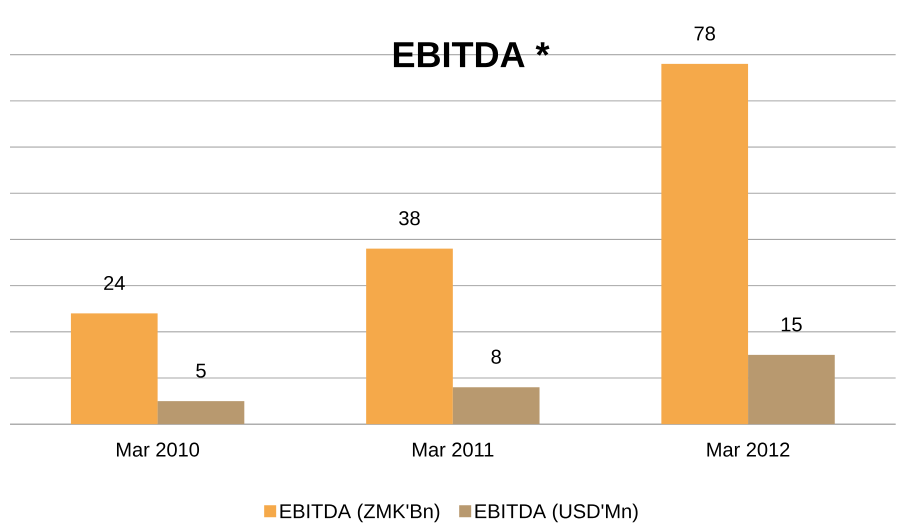 This screenshot has height=530, width=903. What do you see at coordinates (556, 513) in the screenshot?
I see `legend-label: EBITDA (USD'Mn)` at bounding box center [556, 513].